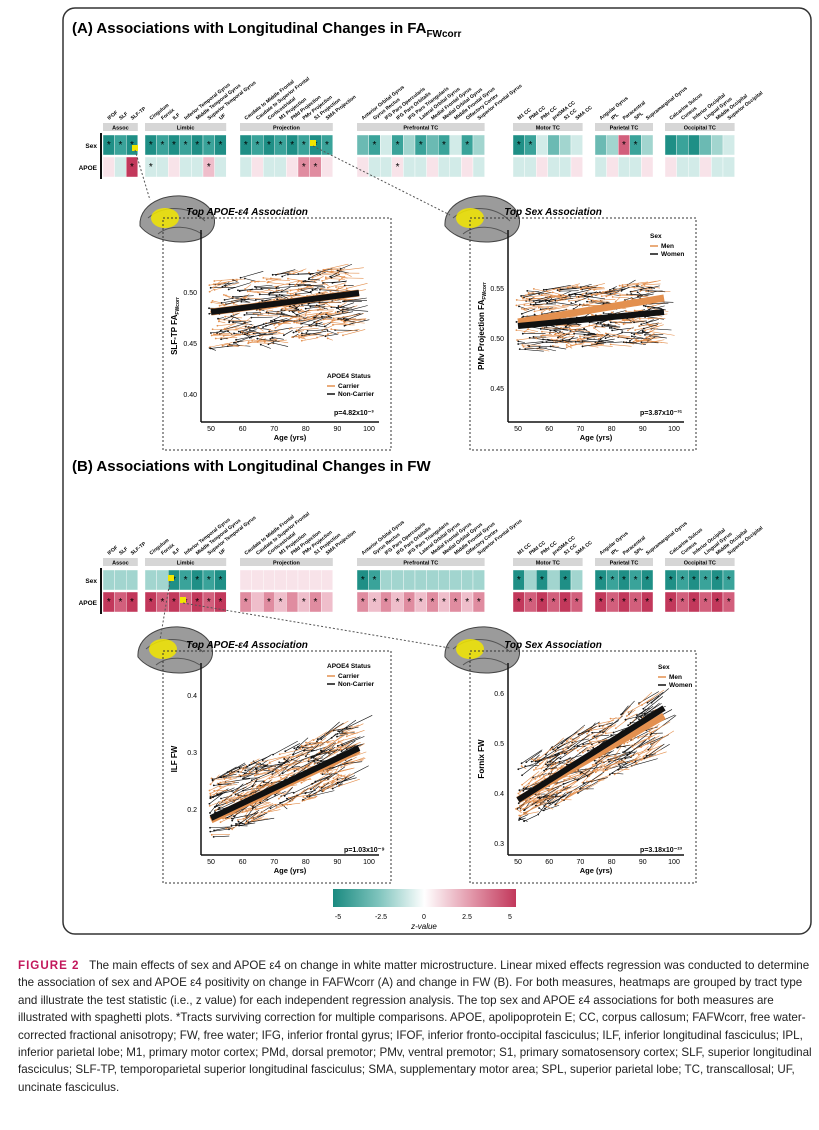  Describe the element at coordinates (482, 219) in the screenshot. I see `brain-pmv` at that location.